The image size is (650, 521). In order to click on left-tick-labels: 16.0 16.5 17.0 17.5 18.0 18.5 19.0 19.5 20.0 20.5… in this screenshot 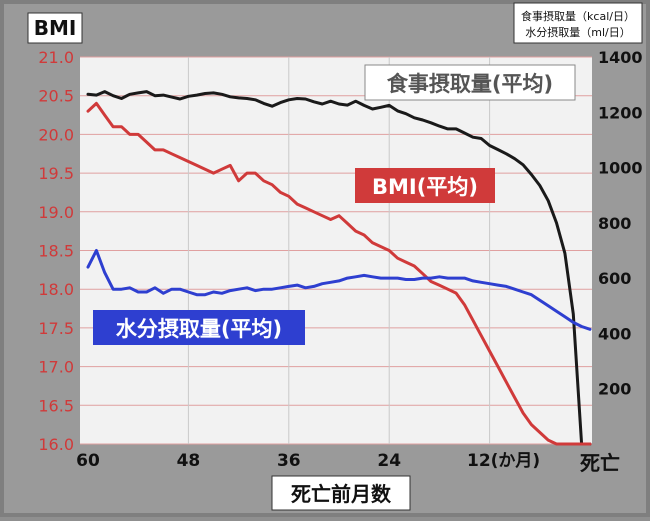, I will do `click(56, 251)`.